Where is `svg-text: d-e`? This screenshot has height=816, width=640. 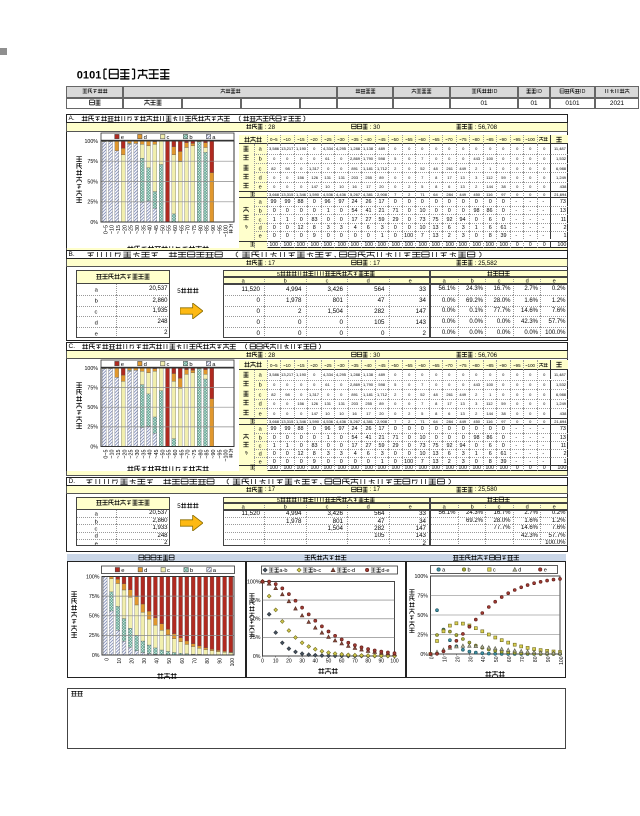
svg-text: d-e is located at coordinates (385, 571).